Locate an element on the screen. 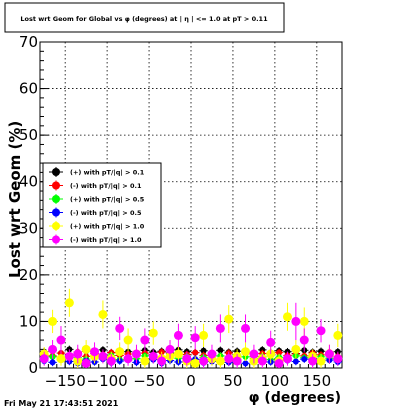 This screenshot has width=400, height=410. y-tick-label: 60 is located at coordinates (28, 89).